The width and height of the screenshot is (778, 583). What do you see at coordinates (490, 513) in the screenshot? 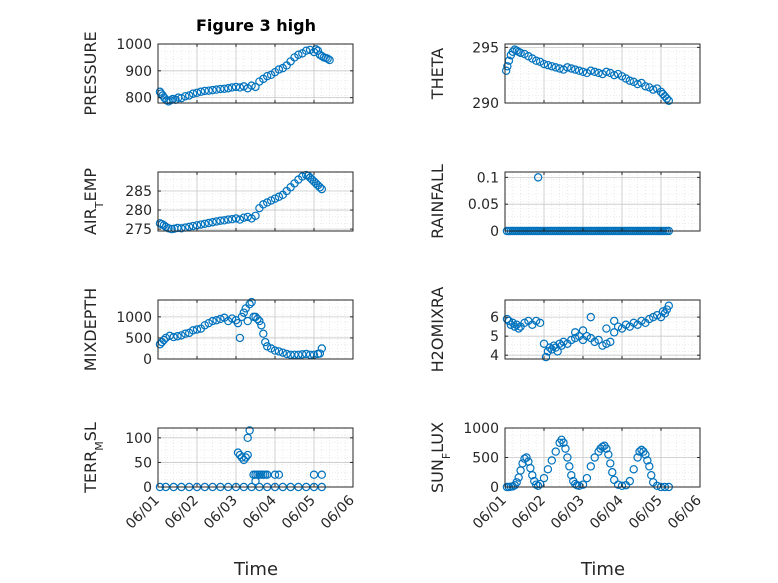
I see `x-tick-label: 06/01` at bounding box center [490, 513].